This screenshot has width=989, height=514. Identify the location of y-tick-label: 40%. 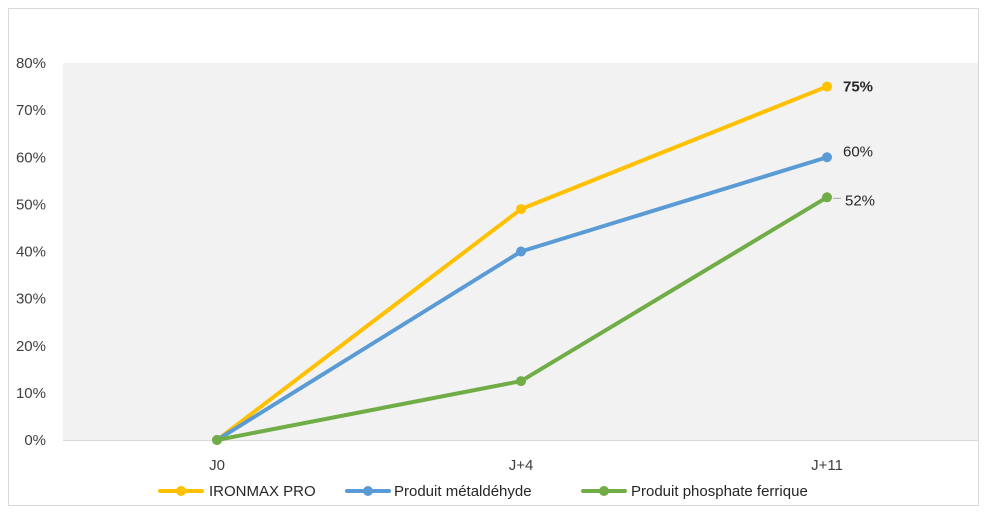
(31, 252).